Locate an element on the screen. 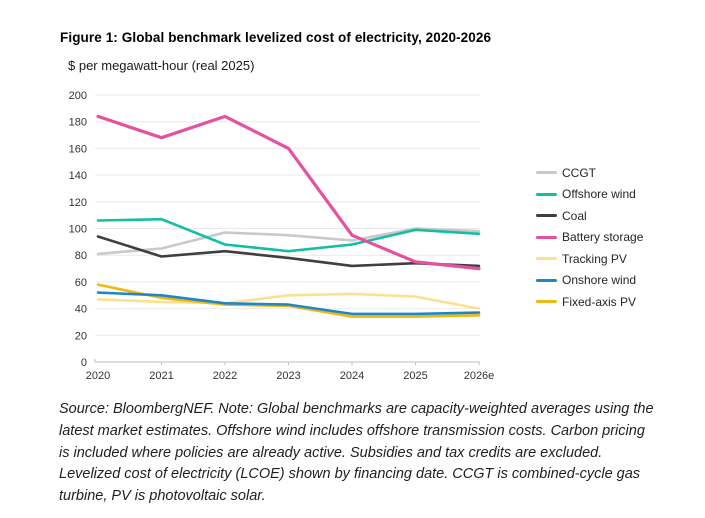 This screenshot has width=705, height=518. y-axis-tick-label: 180 is located at coordinates (78, 123).